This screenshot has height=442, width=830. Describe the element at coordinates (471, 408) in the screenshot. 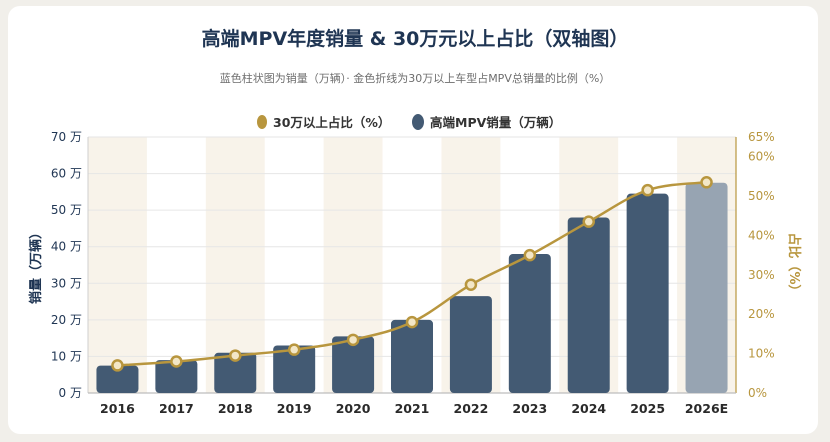

I see `x-tick-label: 2022` at that location.